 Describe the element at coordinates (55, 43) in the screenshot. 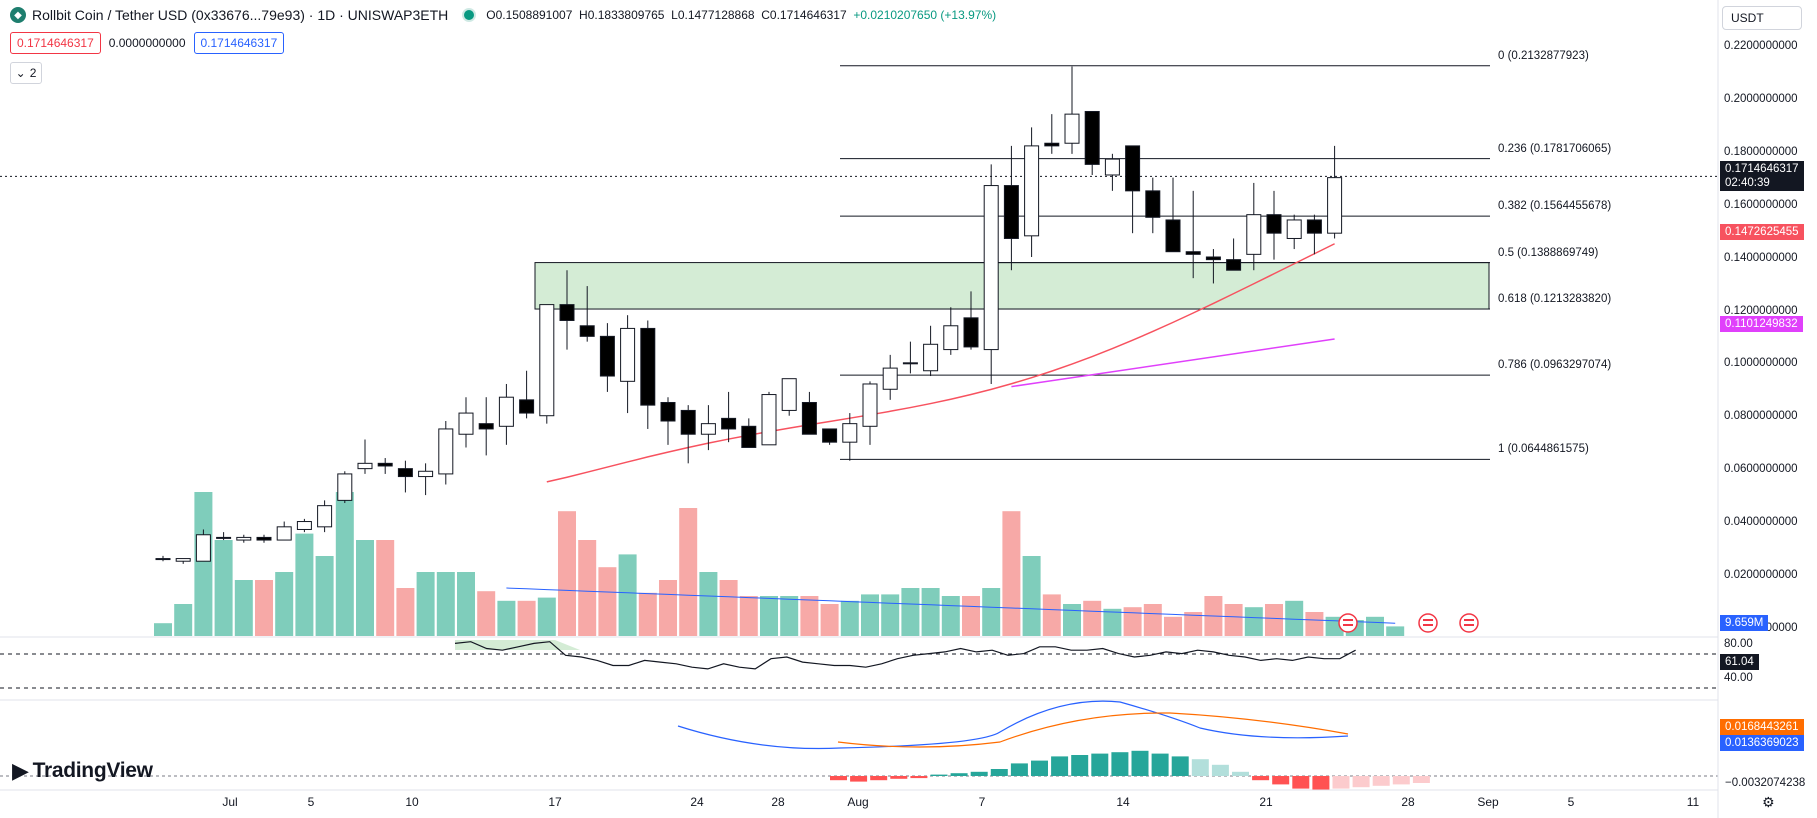

I see `sell-price-button: 0.1714646317` at that location.